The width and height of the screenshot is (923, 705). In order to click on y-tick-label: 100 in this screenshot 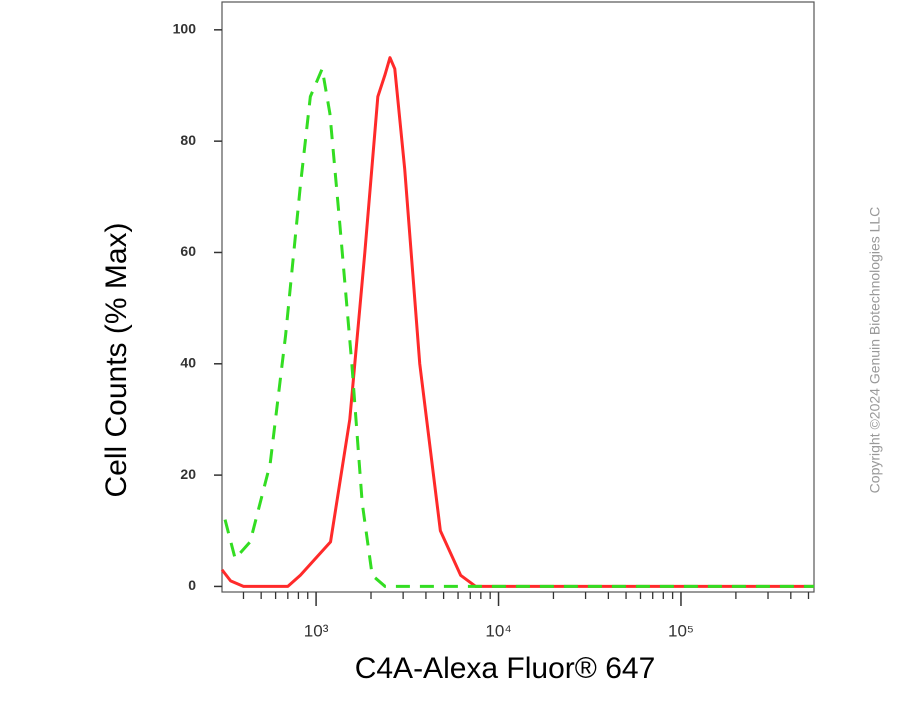, I will do `click(185, 29)`.